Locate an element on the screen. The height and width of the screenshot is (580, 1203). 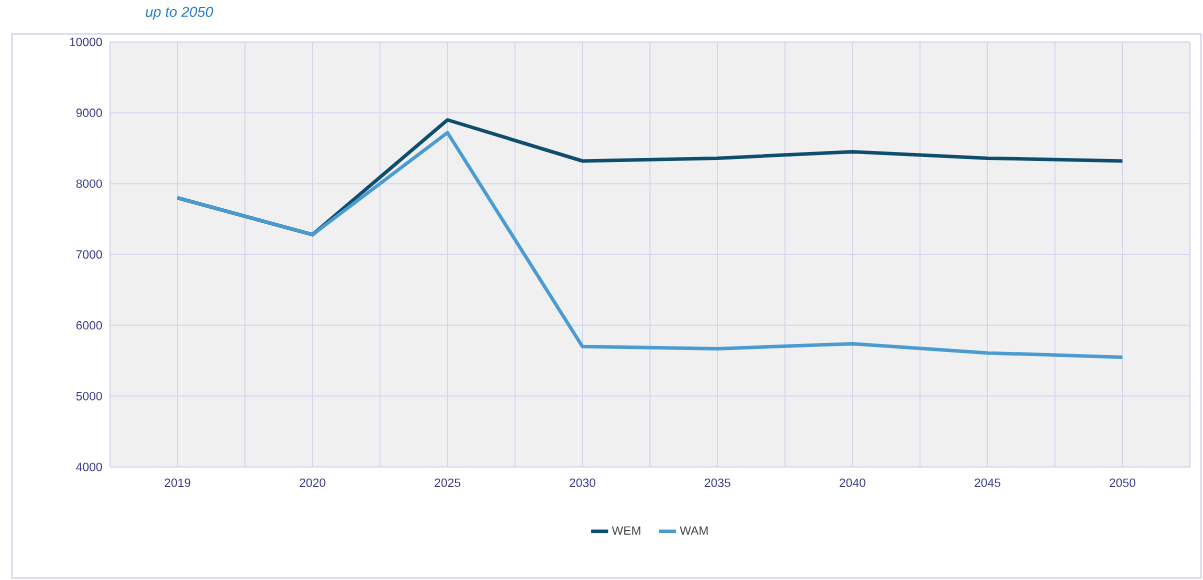
chart-title: up to 2050 is located at coordinates (179, 13).